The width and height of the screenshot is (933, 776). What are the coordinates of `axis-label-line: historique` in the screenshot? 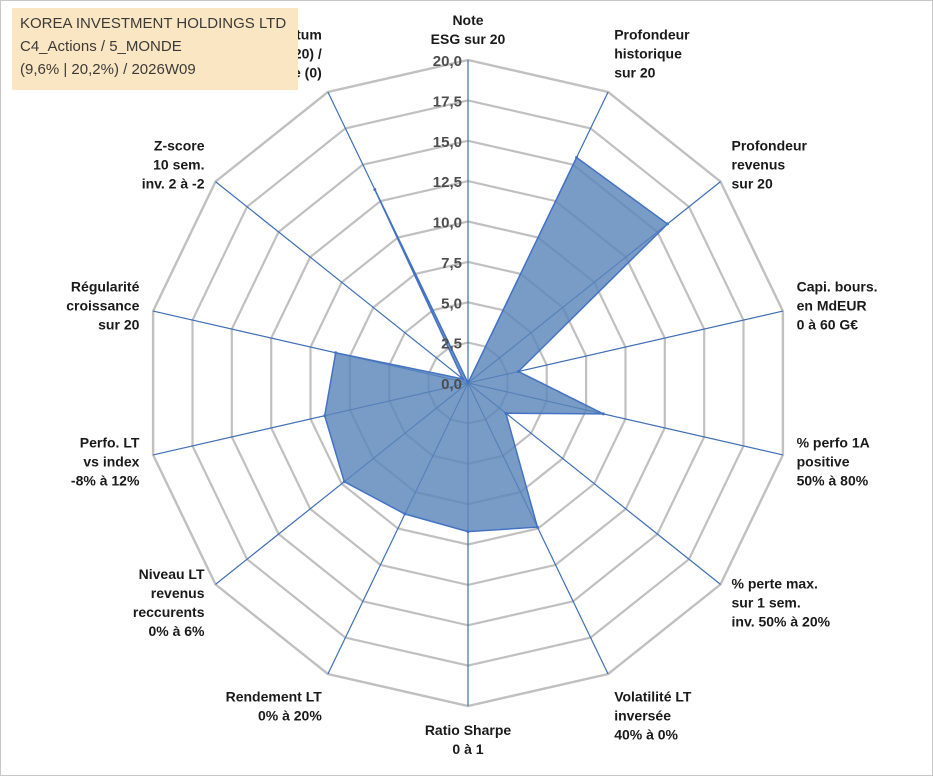 It's located at (648, 53).